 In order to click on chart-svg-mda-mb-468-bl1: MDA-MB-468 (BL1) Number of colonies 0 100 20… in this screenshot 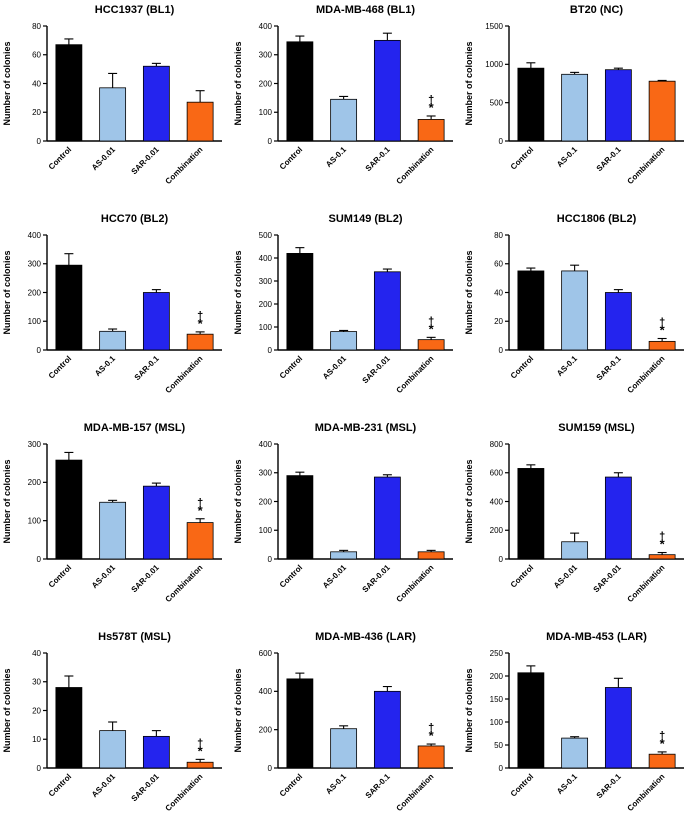, I will do `click(343, 95)`.